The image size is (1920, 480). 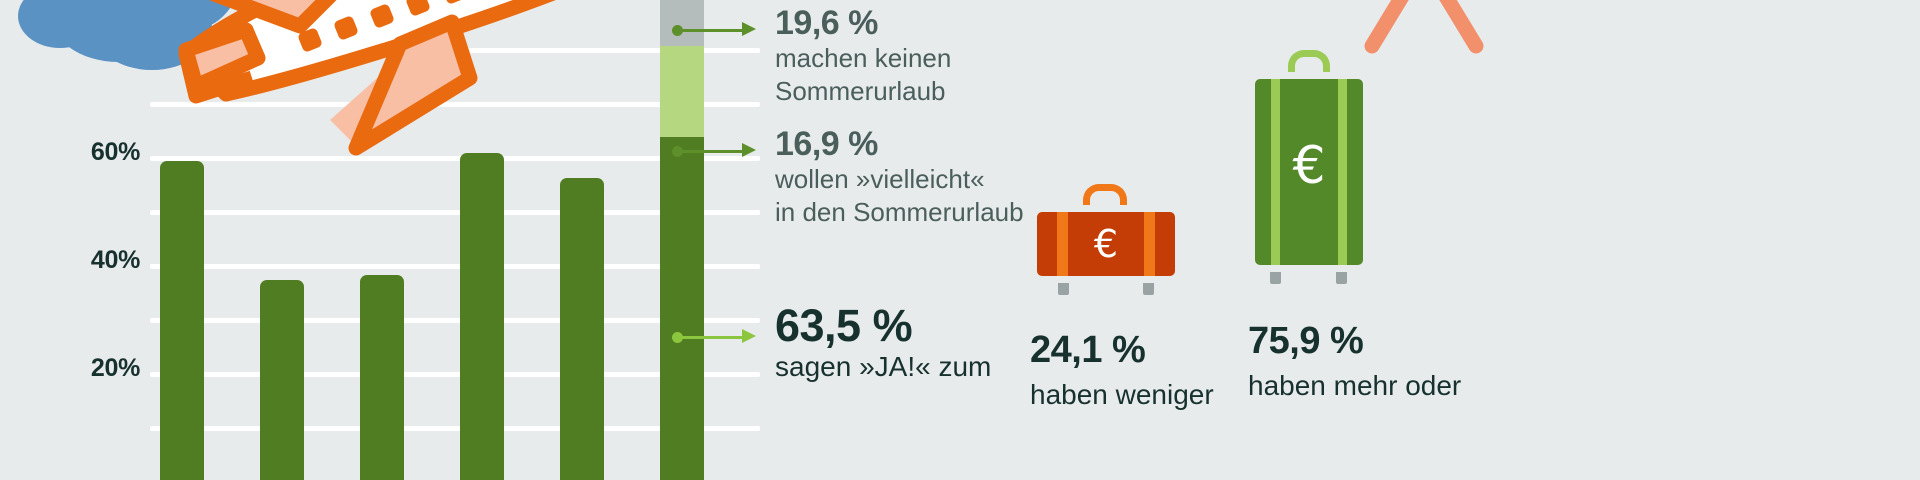 I want to click on callout-value: 16,9 %, so click(x=826, y=144).